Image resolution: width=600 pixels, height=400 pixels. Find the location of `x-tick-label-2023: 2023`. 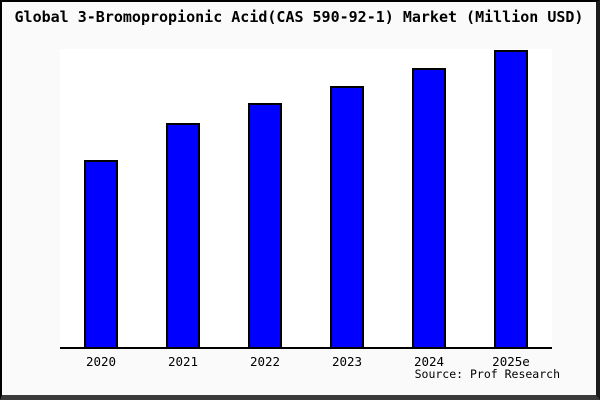

x-tick-label-2023: 2023 is located at coordinates (347, 361).